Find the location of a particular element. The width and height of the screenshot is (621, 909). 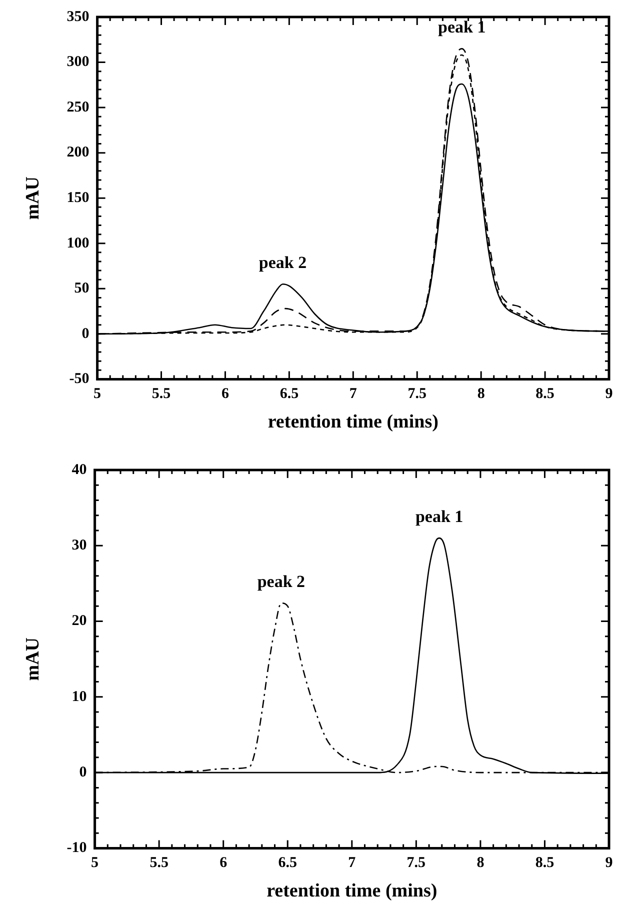

y-tick-label: 30 is located at coordinates (79, 546).